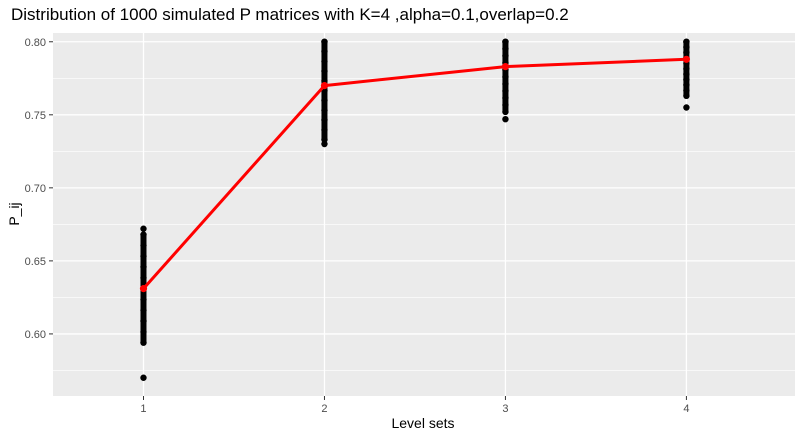 This screenshot has width=800, height=438. Describe the element at coordinates (35, 43) in the screenshot. I see `y-tick-label: 0.80` at that location.